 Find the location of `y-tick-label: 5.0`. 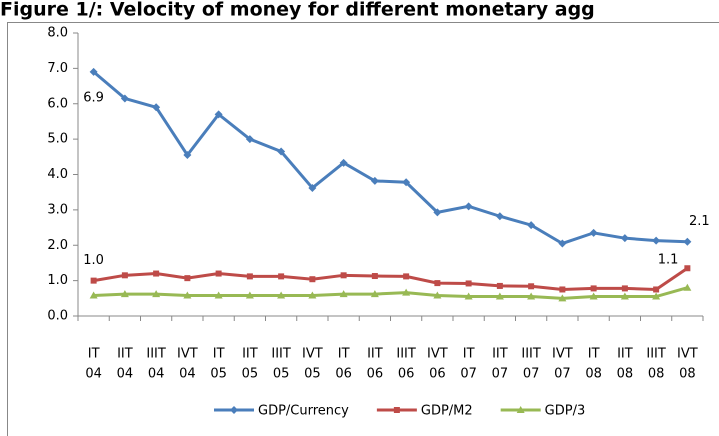

y-tick-label: 5.0 is located at coordinates (57, 139).